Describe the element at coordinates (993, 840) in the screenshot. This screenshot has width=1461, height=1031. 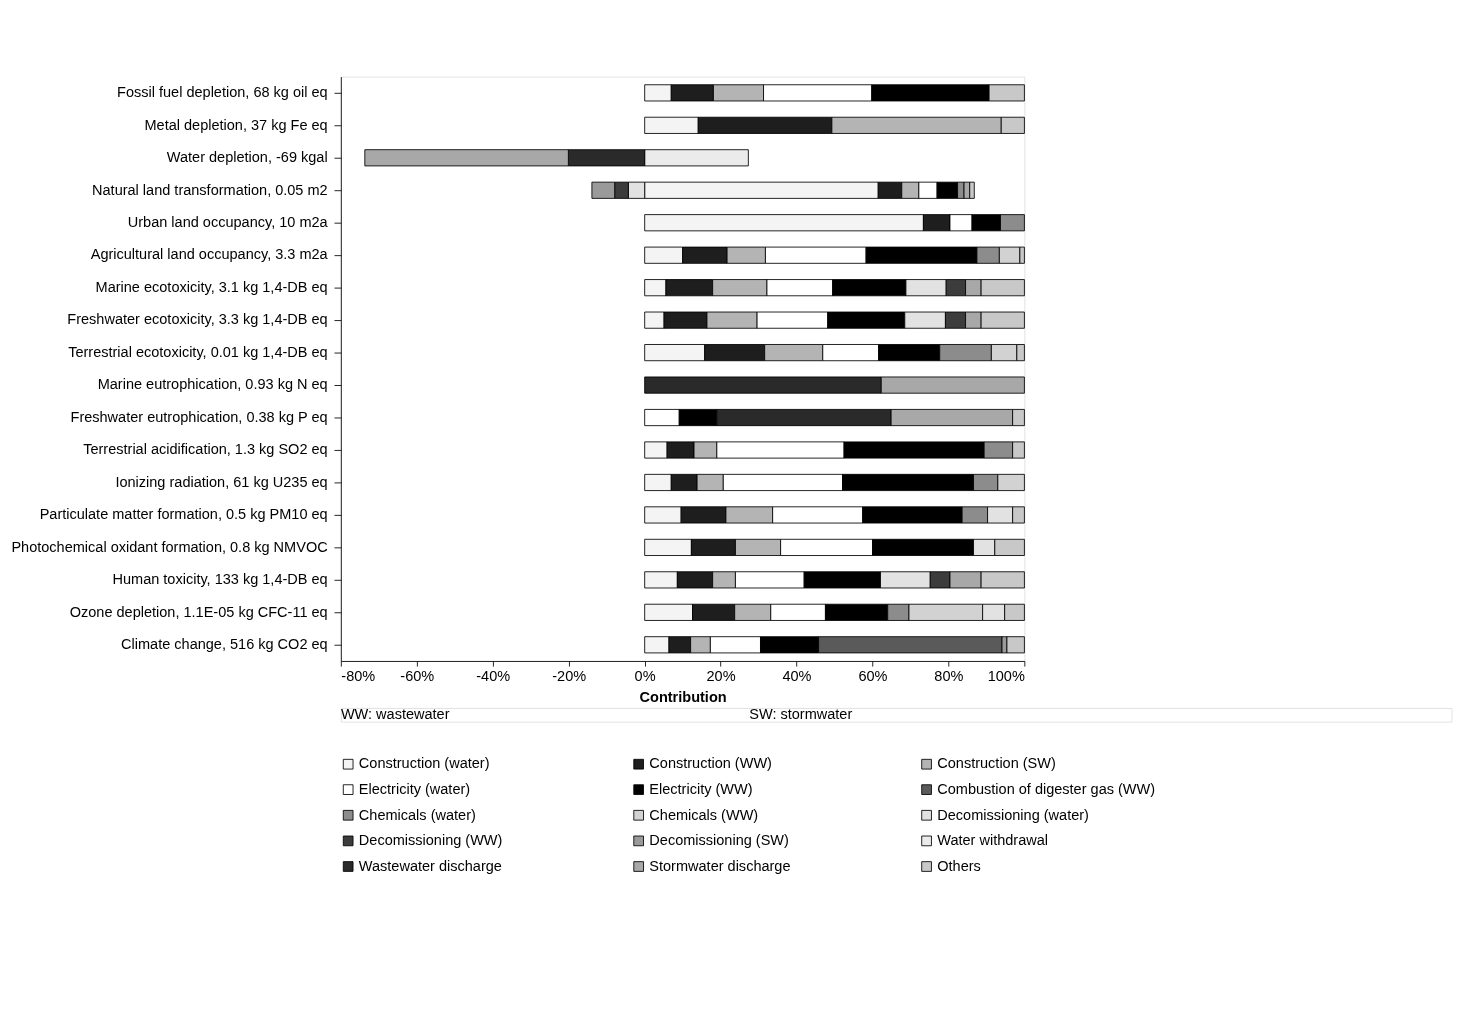
I see `legend-label: Water withdrawal` at that location.